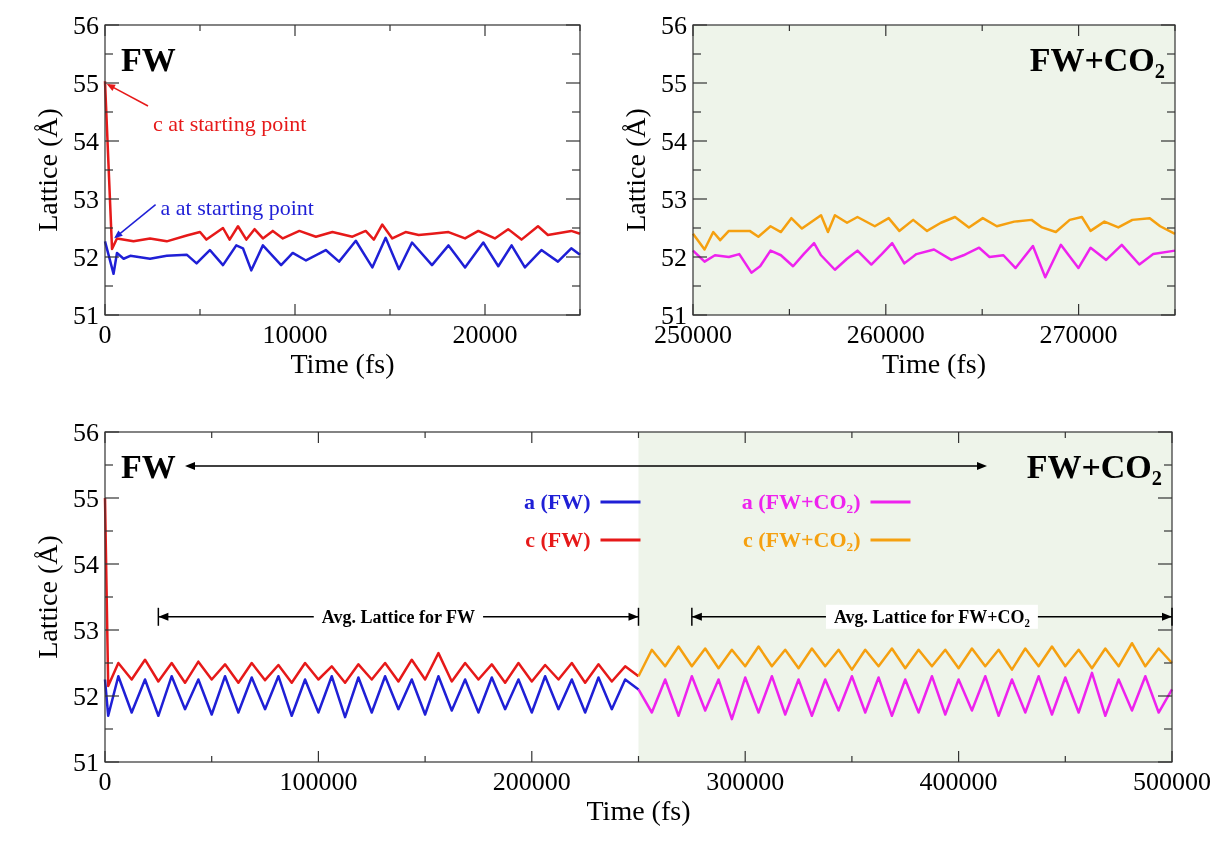 This screenshot has height=845, width=1231. What do you see at coordinates (148, 59) in the screenshot?
I see `text: FW` at bounding box center [148, 59].